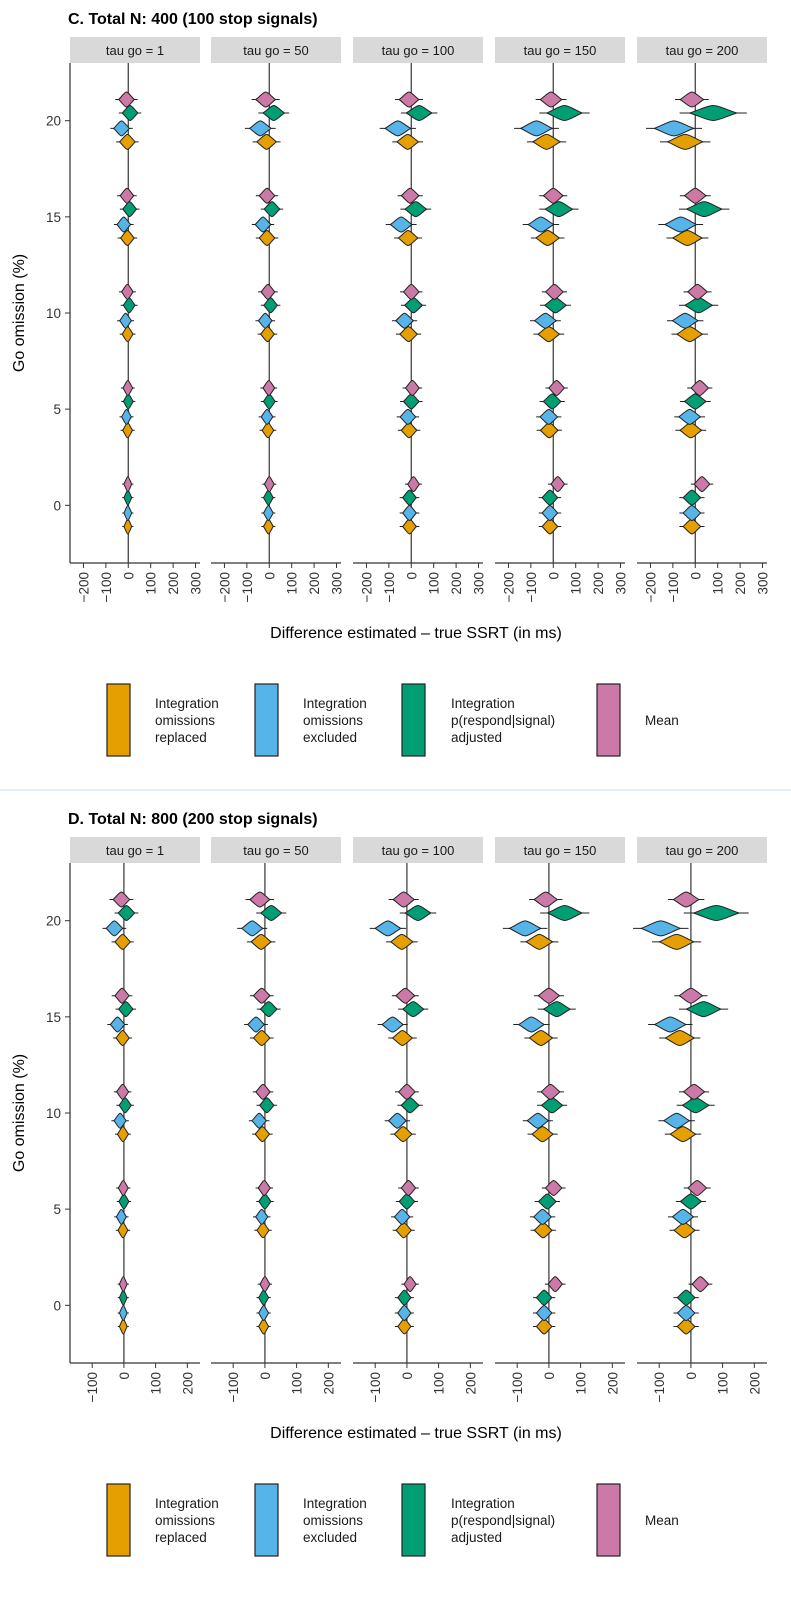 This screenshot has width=791, height=1598. Describe the element at coordinates (53, 1017) in the screenshot. I see `y-tick-label: 15` at that location.